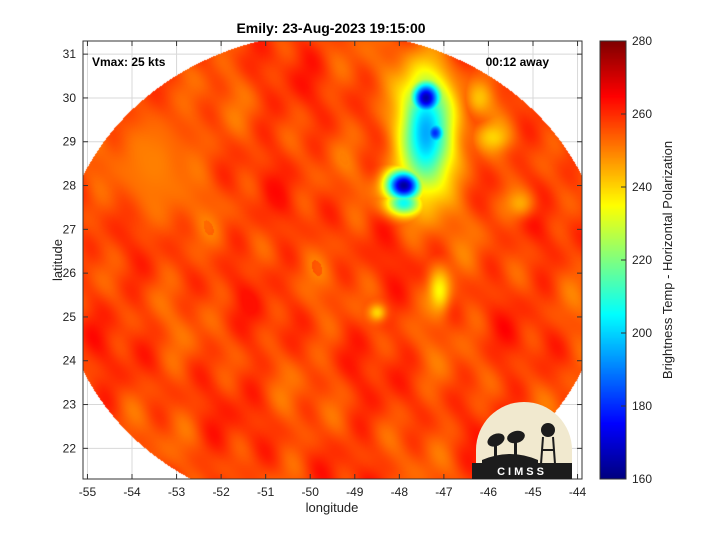 The height and width of the screenshot is (540, 720). Describe the element at coordinates (311, 492) in the screenshot. I see `x-tick-label: -50` at that location.